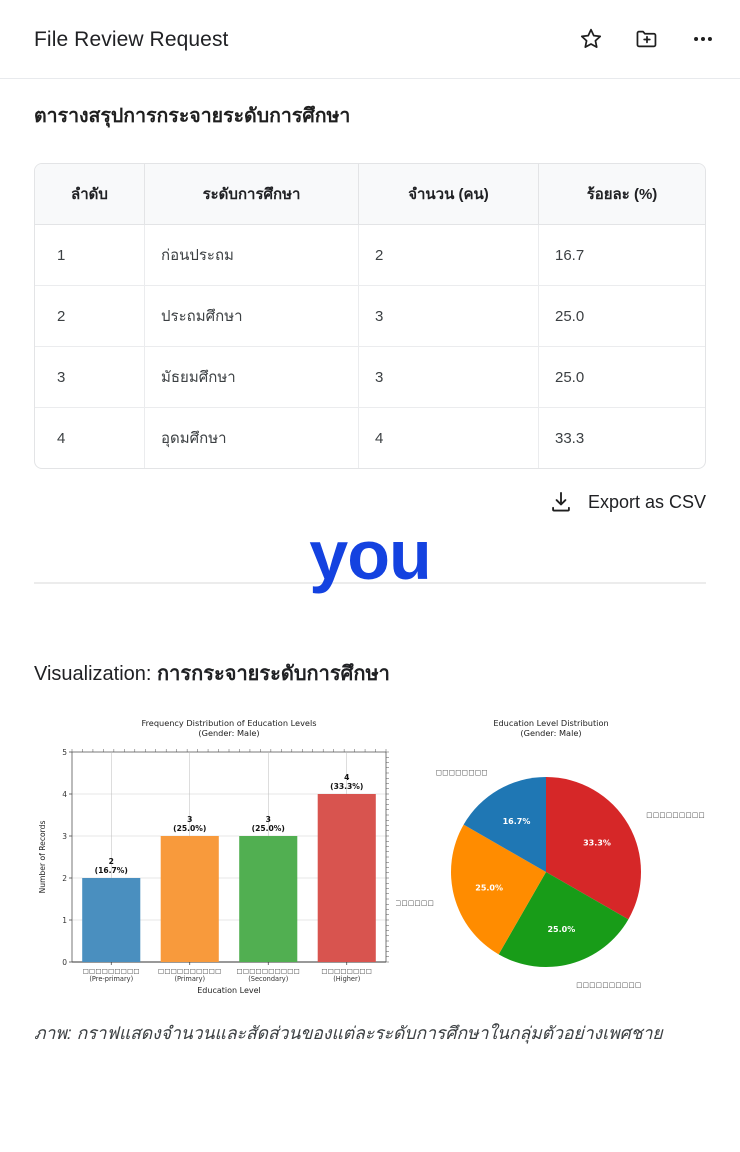 This screenshot has width=740, height=1152. Describe the element at coordinates (597, 843) in the screenshot. I see `svg-text: 33.3%` at that location.